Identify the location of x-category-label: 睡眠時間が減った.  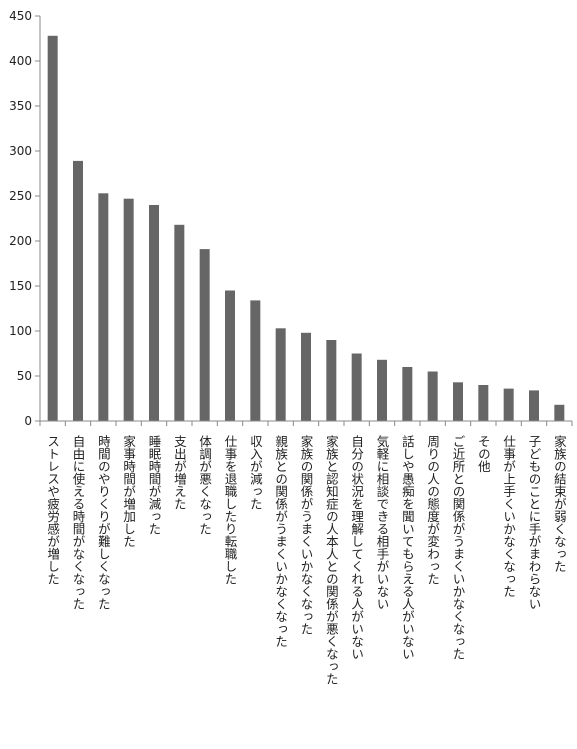
(154, 485).